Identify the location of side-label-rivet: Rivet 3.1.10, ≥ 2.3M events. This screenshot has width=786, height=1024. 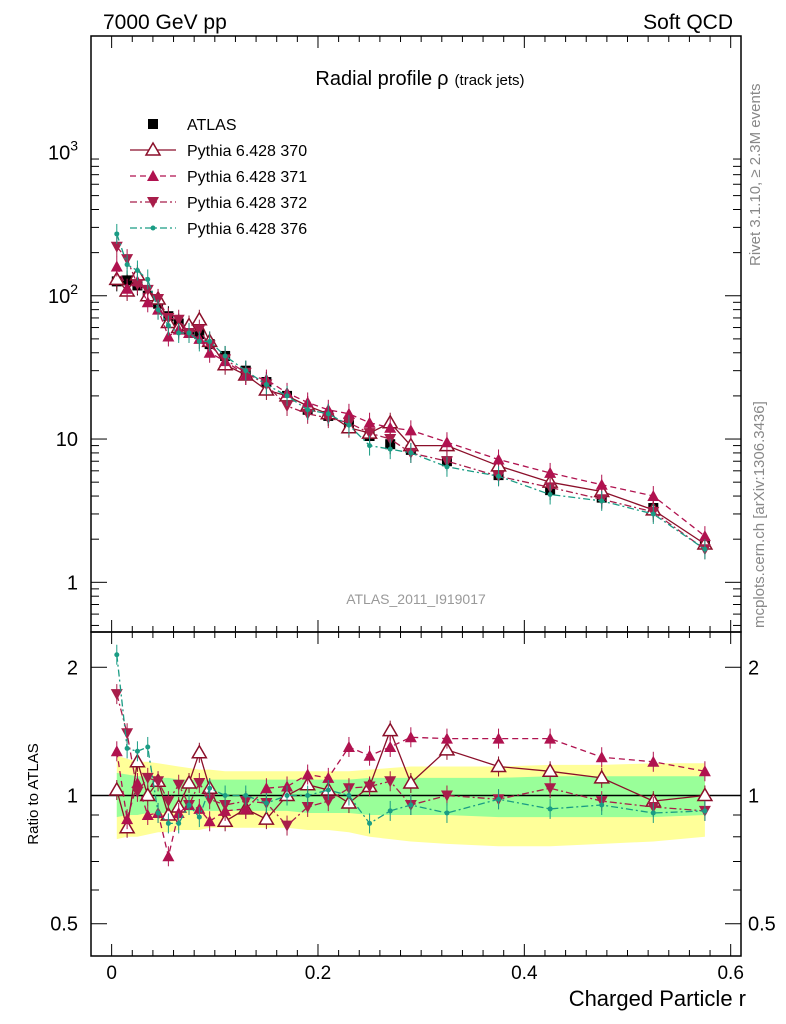
(755, 175).